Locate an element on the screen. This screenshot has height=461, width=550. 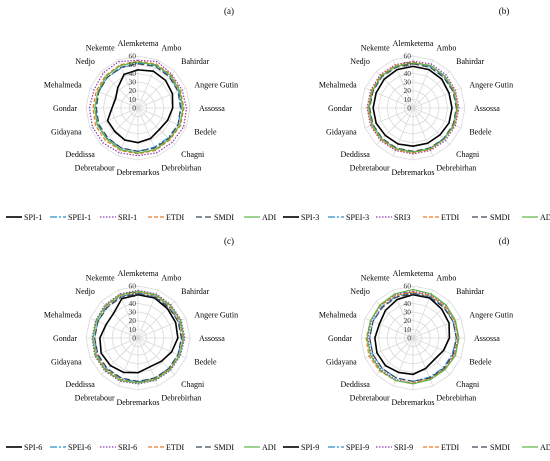
panel-label: (c) is located at coordinates (229, 241).